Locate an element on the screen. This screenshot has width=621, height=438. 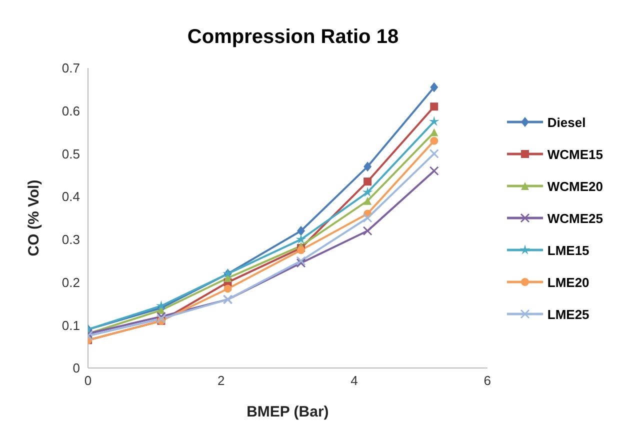
y-axis-title: CO (% Vol) is located at coordinates (33, 218).